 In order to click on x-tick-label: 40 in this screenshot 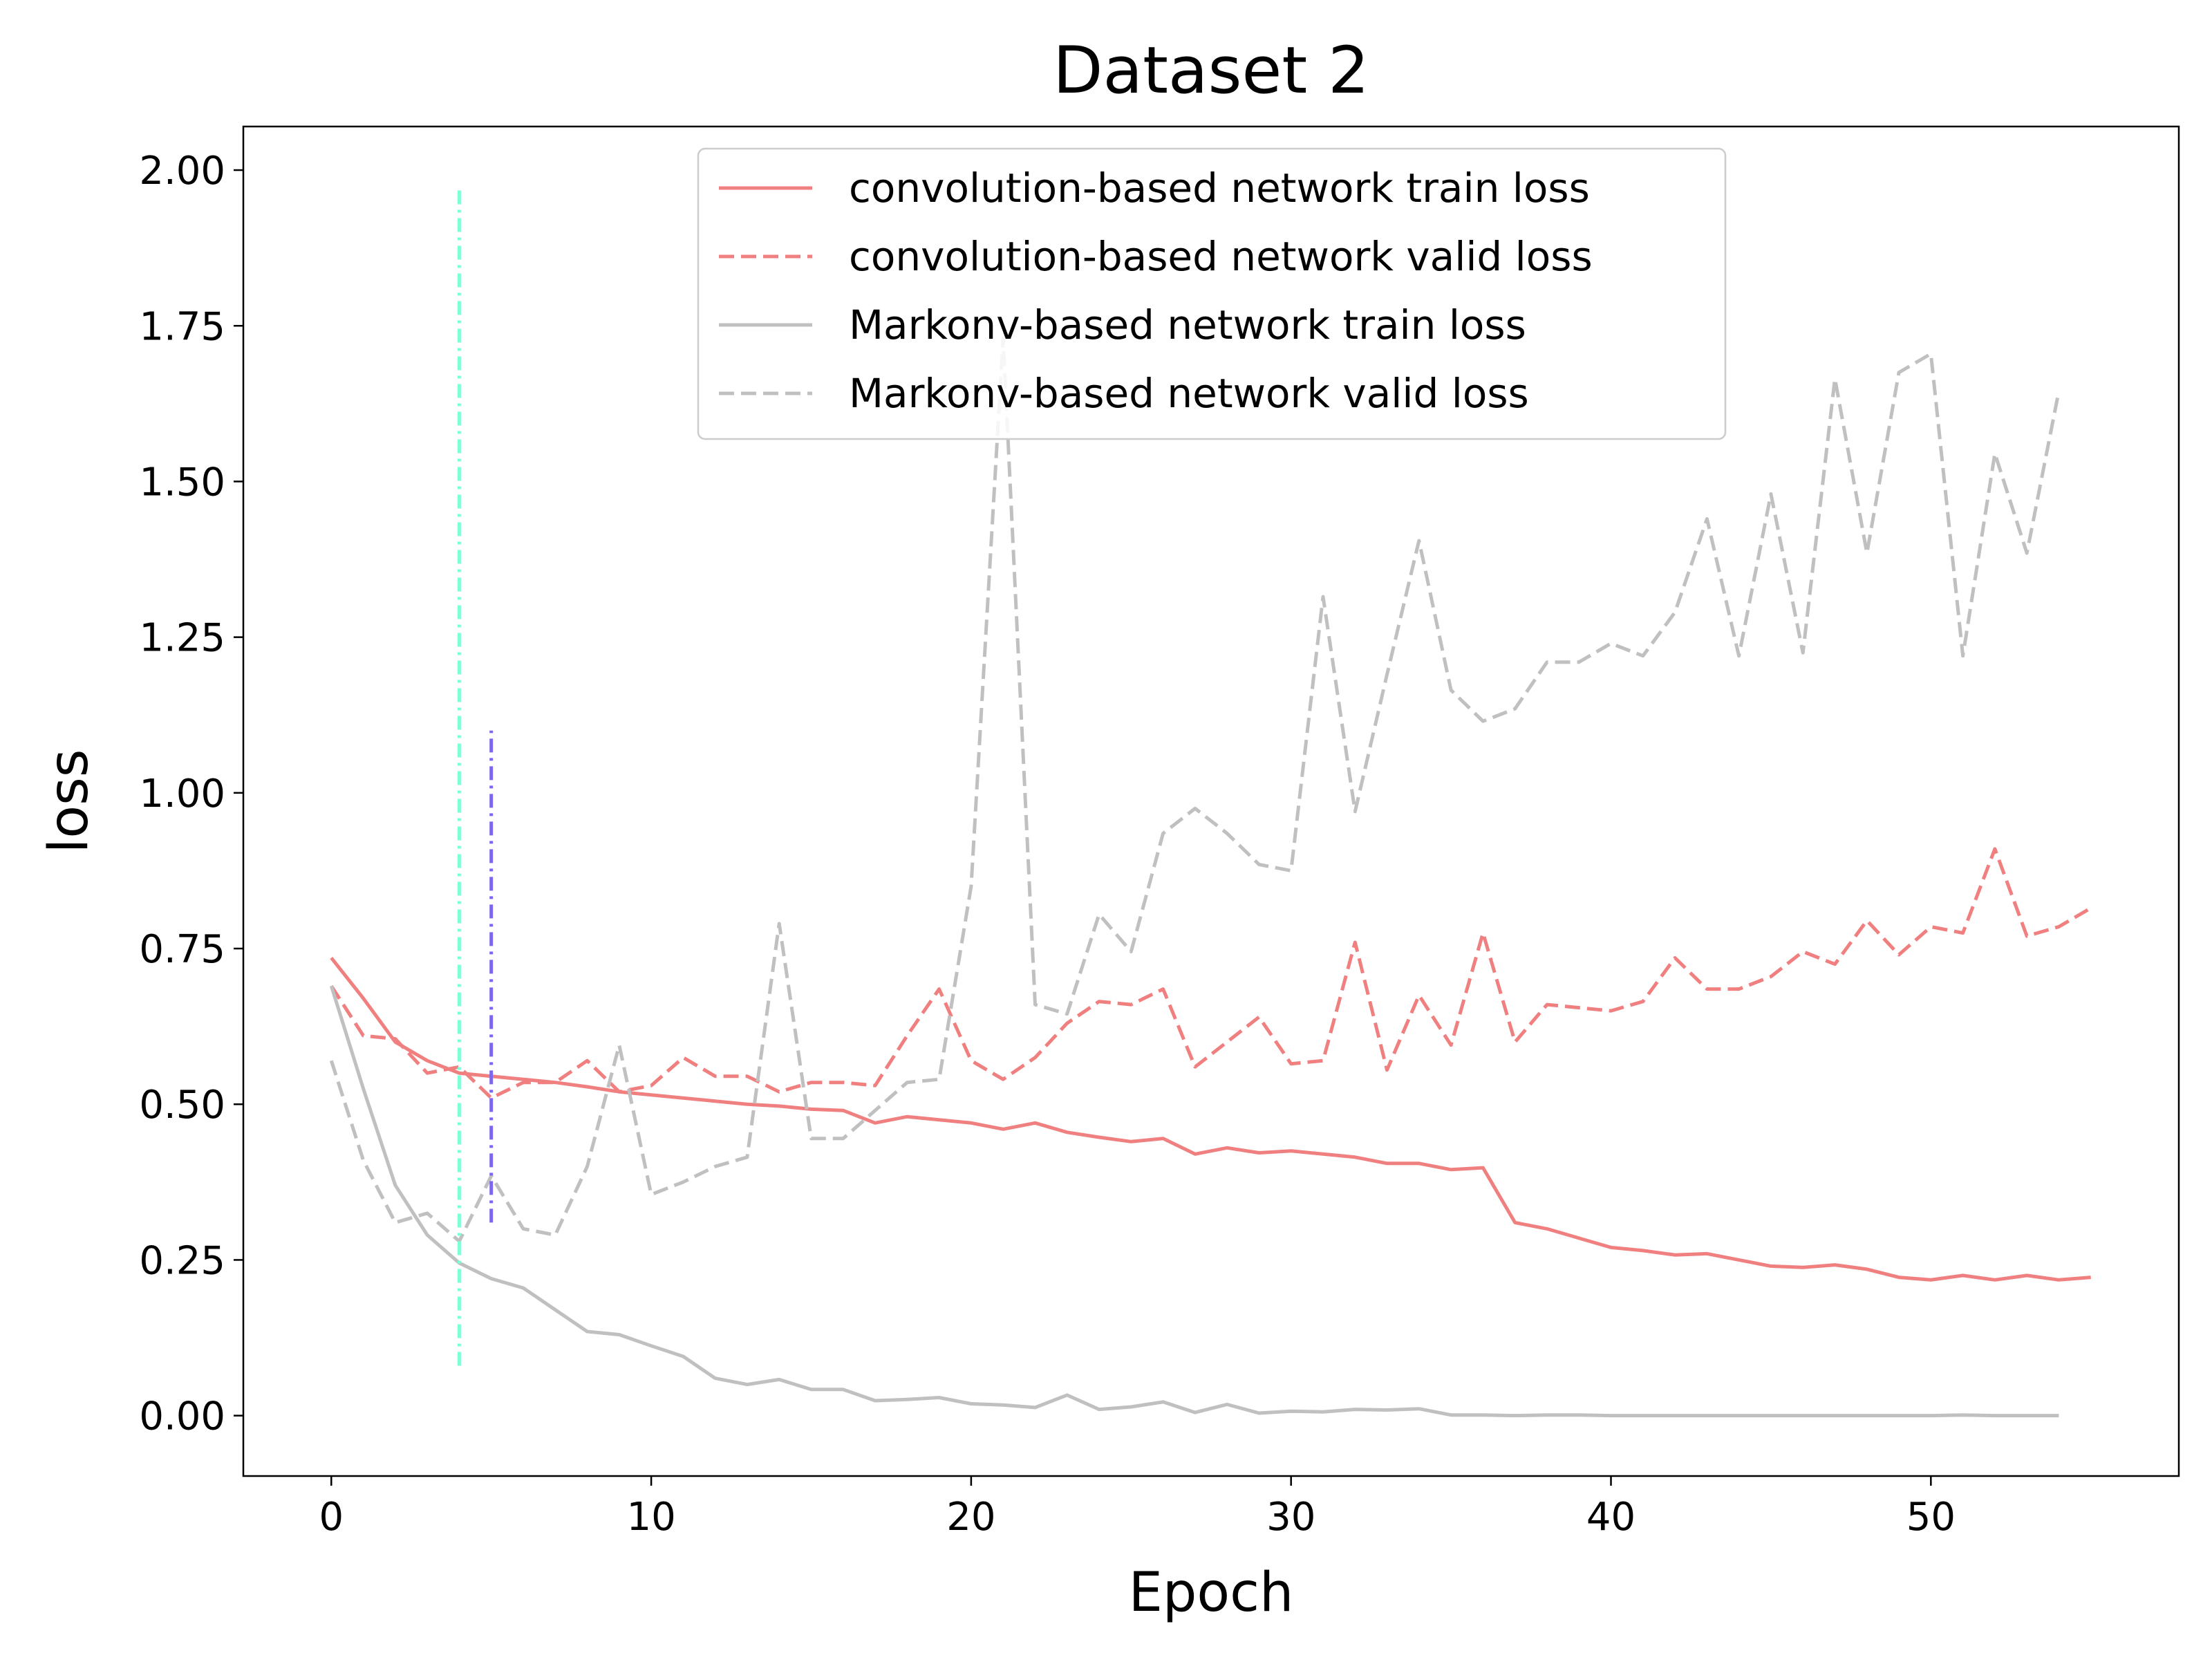, I will do `click(1610, 1518)`.